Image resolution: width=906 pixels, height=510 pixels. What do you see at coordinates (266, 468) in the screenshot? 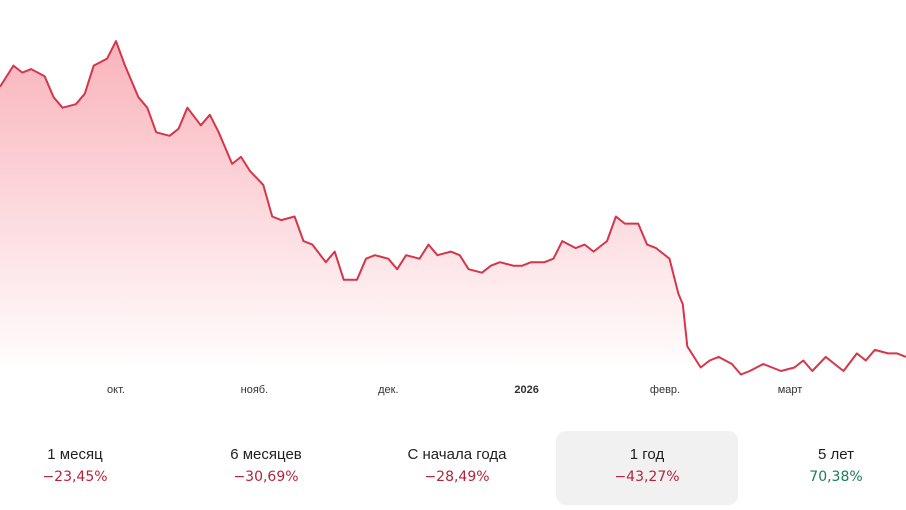
I see `period-6-months: 6 месяцев −30,69%` at bounding box center [266, 468].